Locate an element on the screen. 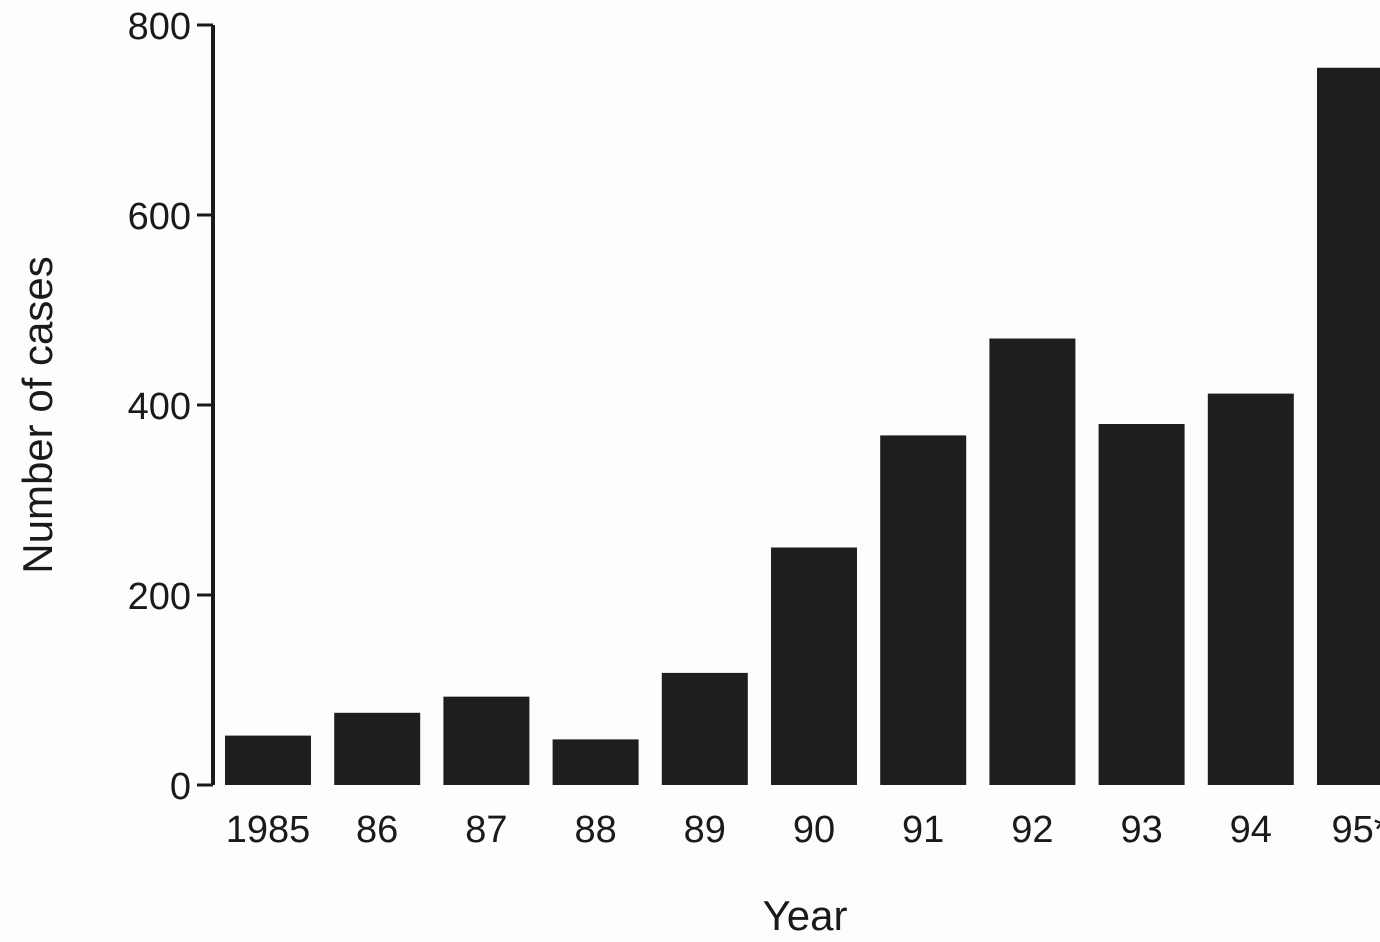  x-tick-label: 93 is located at coordinates (1141, 830).